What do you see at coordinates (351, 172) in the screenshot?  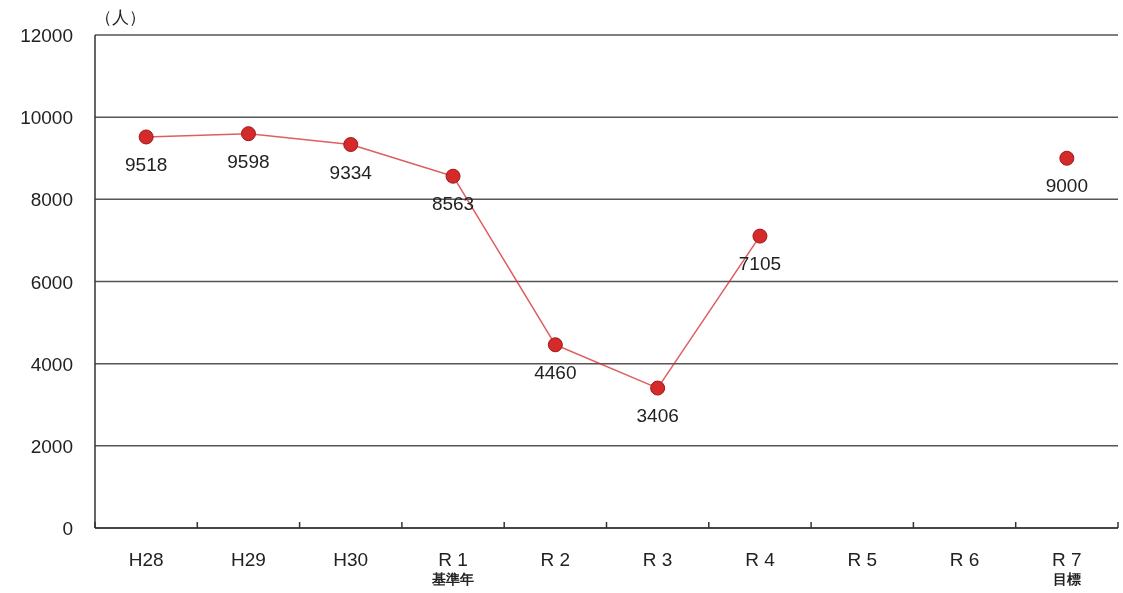 I see `data-label: 9334` at bounding box center [351, 172].